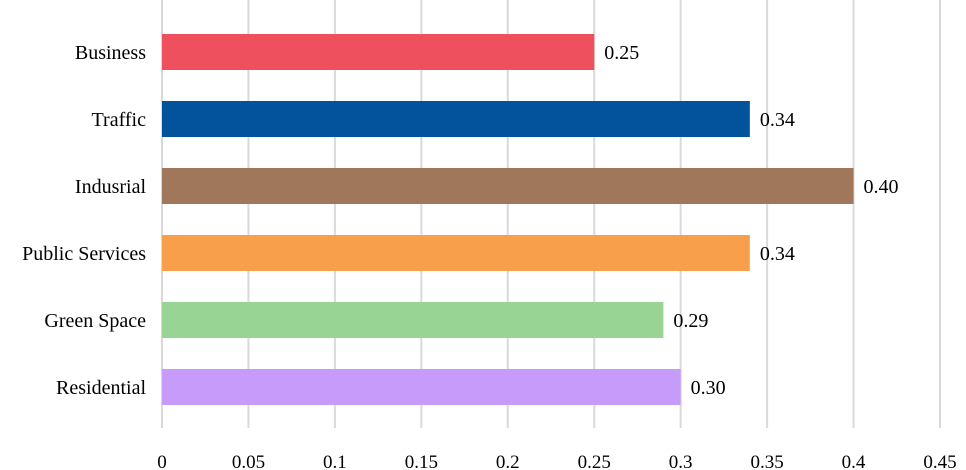 The image size is (966, 470). What do you see at coordinates (508, 186) in the screenshot?
I see `bar-indusrial` at bounding box center [508, 186].